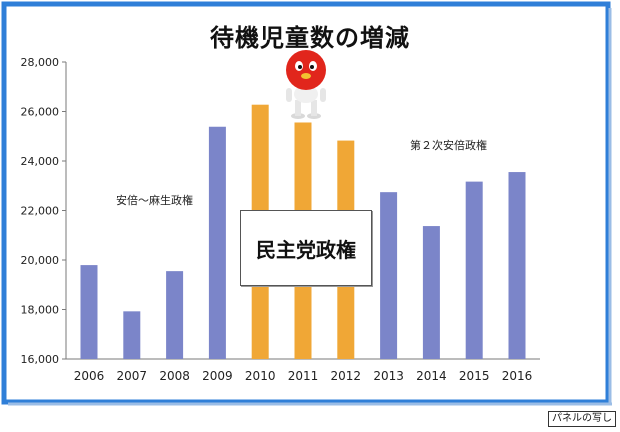 The width and height of the screenshot is (620, 432). What do you see at coordinates (314, 108) in the screenshot?
I see `mascot-leg-right` at bounding box center [314, 108].